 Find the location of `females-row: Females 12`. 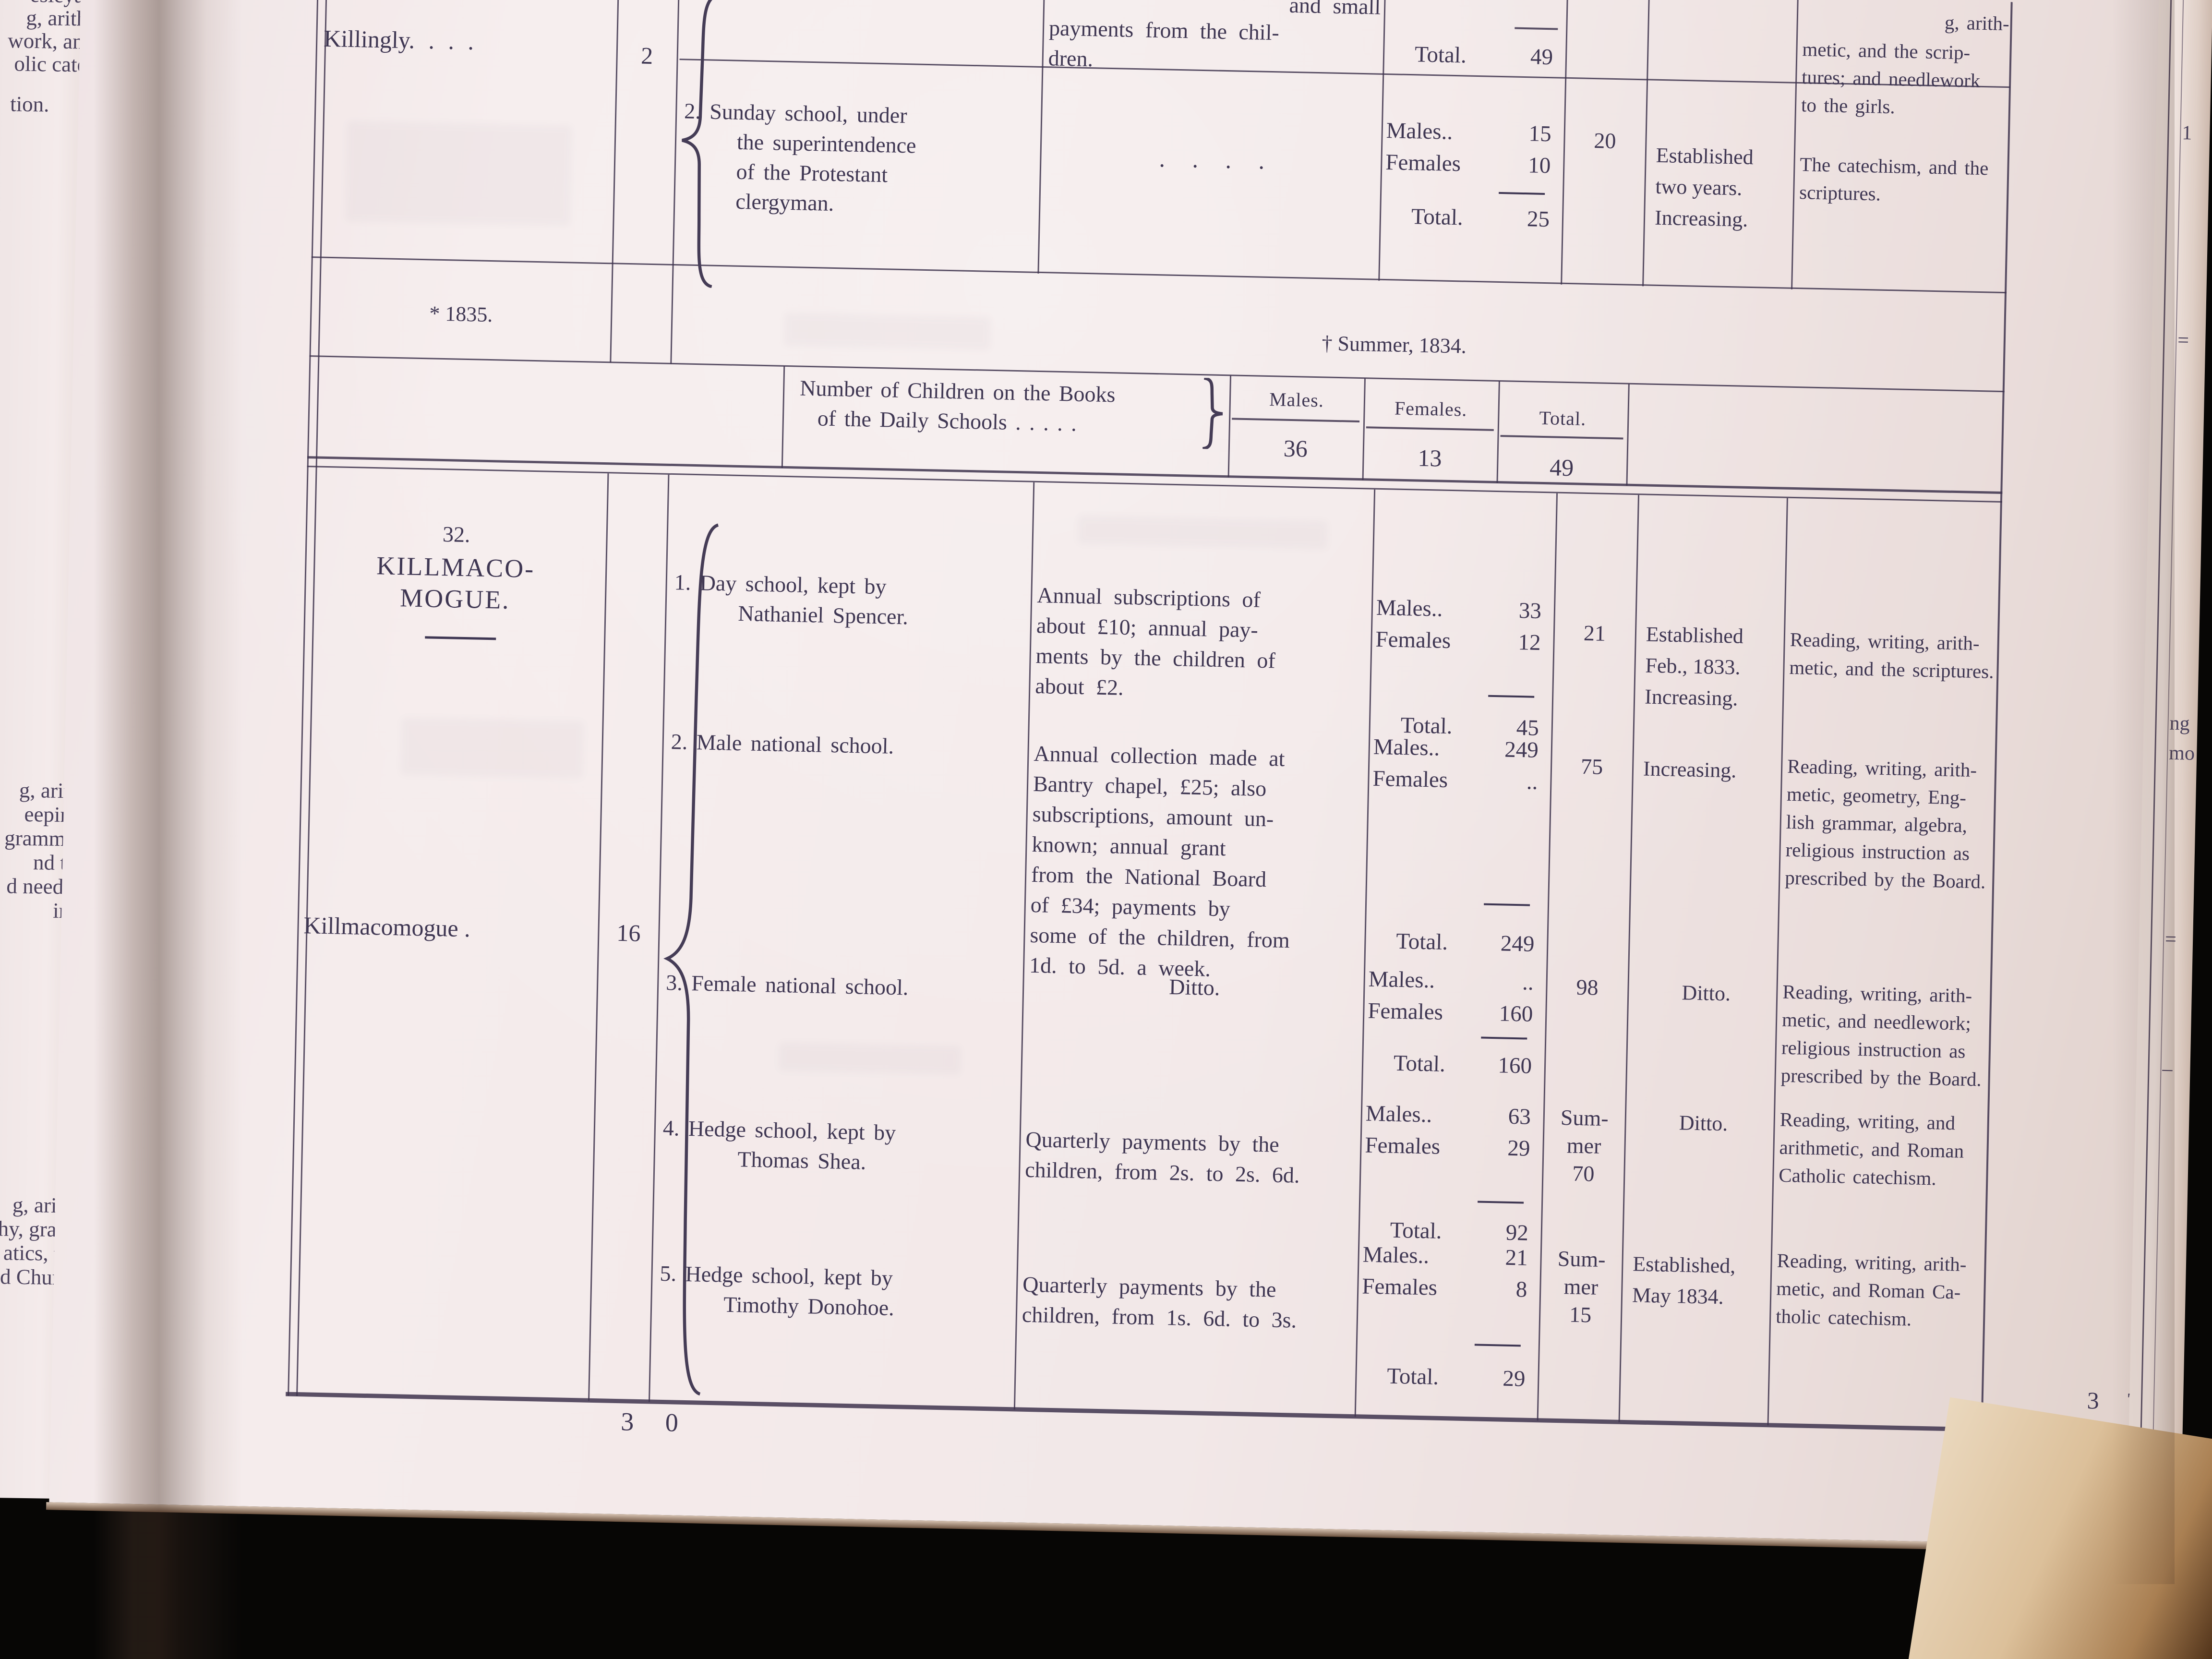

females-row: Females 12 is located at coordinates (1462, 641).